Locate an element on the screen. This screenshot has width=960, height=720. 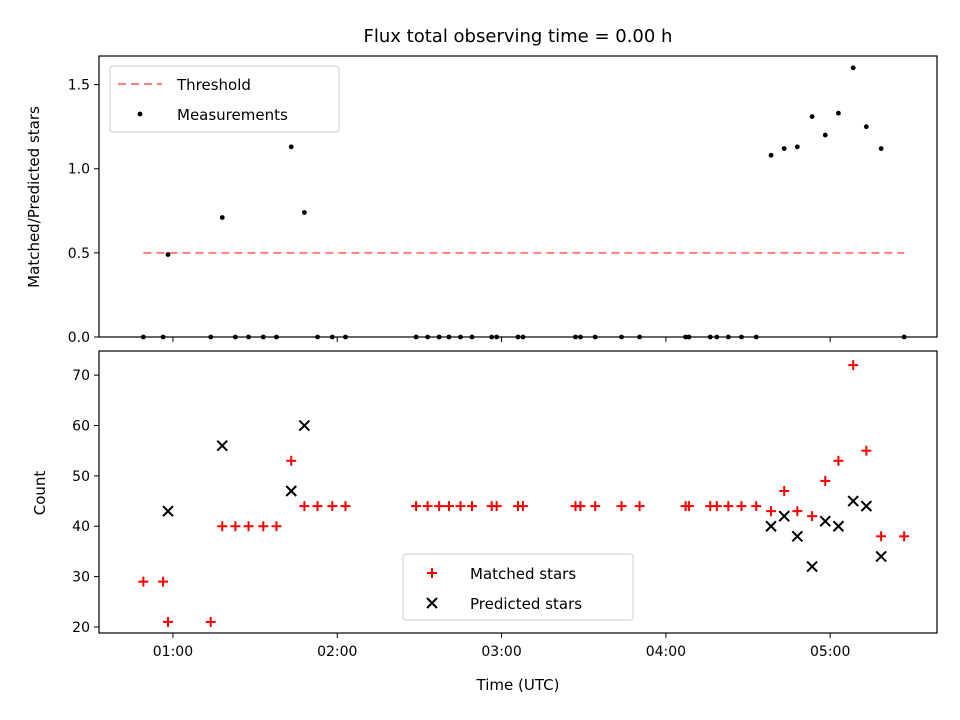
top-ytick-label: 1.0 is located at coordinates (79, 170).